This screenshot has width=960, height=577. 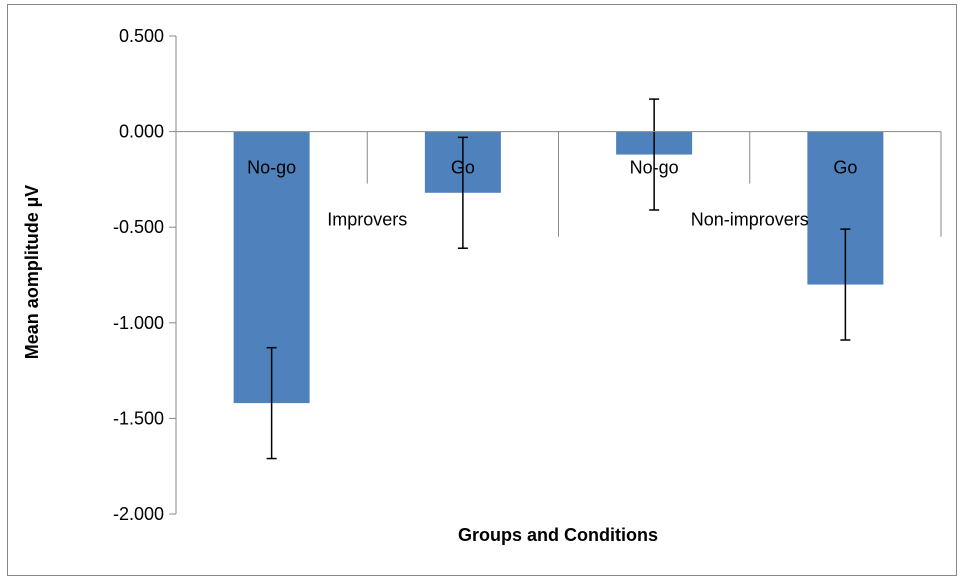 I want to click on y-axis-title: Mean aomplitude µV, so click(x=32, y=272).